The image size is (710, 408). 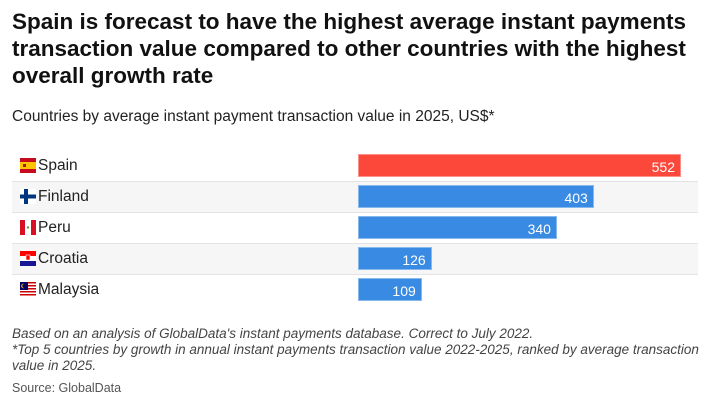 What do you see at coordinates (395, 258) in the screenshot?
I see `bar: 126` at bounding box center [395, 258].